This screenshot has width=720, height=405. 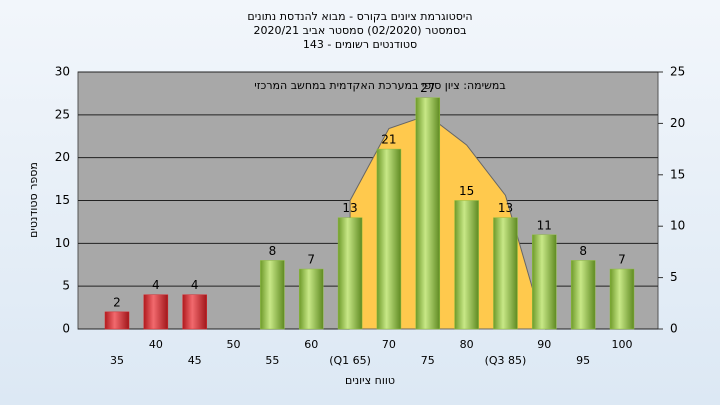 What do you see at coordinates (677, 123) in the screenshot?
I see `y2-tick-label: 20` at bounding box center [677, 123].